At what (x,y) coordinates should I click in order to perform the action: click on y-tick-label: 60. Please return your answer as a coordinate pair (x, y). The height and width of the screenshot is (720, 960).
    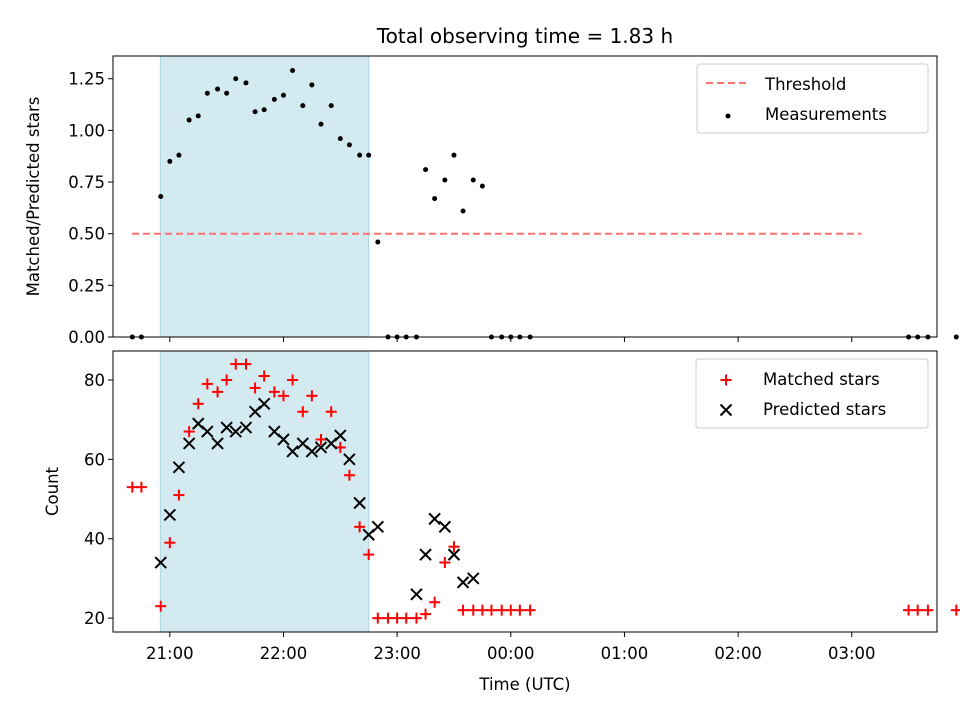
    Looking at the image, I should click on (94, 459).